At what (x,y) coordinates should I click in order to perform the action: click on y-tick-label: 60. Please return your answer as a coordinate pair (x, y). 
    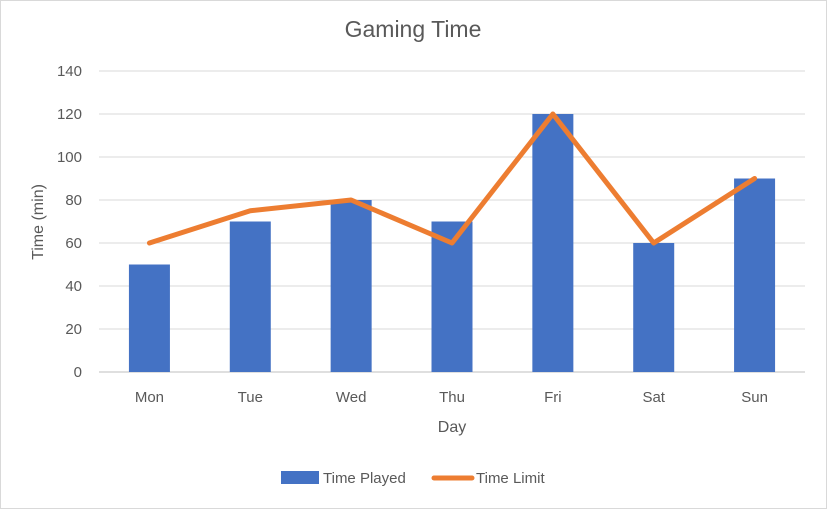
    Looking at the image, I should click on (73, 243).